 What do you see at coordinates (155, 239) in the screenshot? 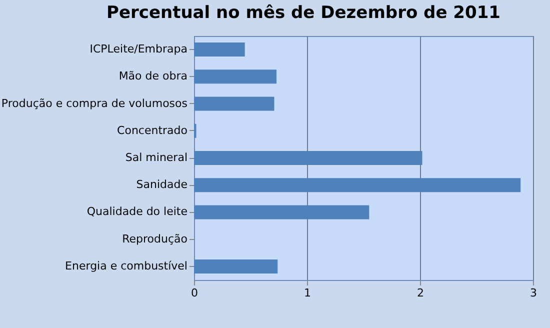
I see `y-tick-label: Reprodução` at bounding box center [155, 239].